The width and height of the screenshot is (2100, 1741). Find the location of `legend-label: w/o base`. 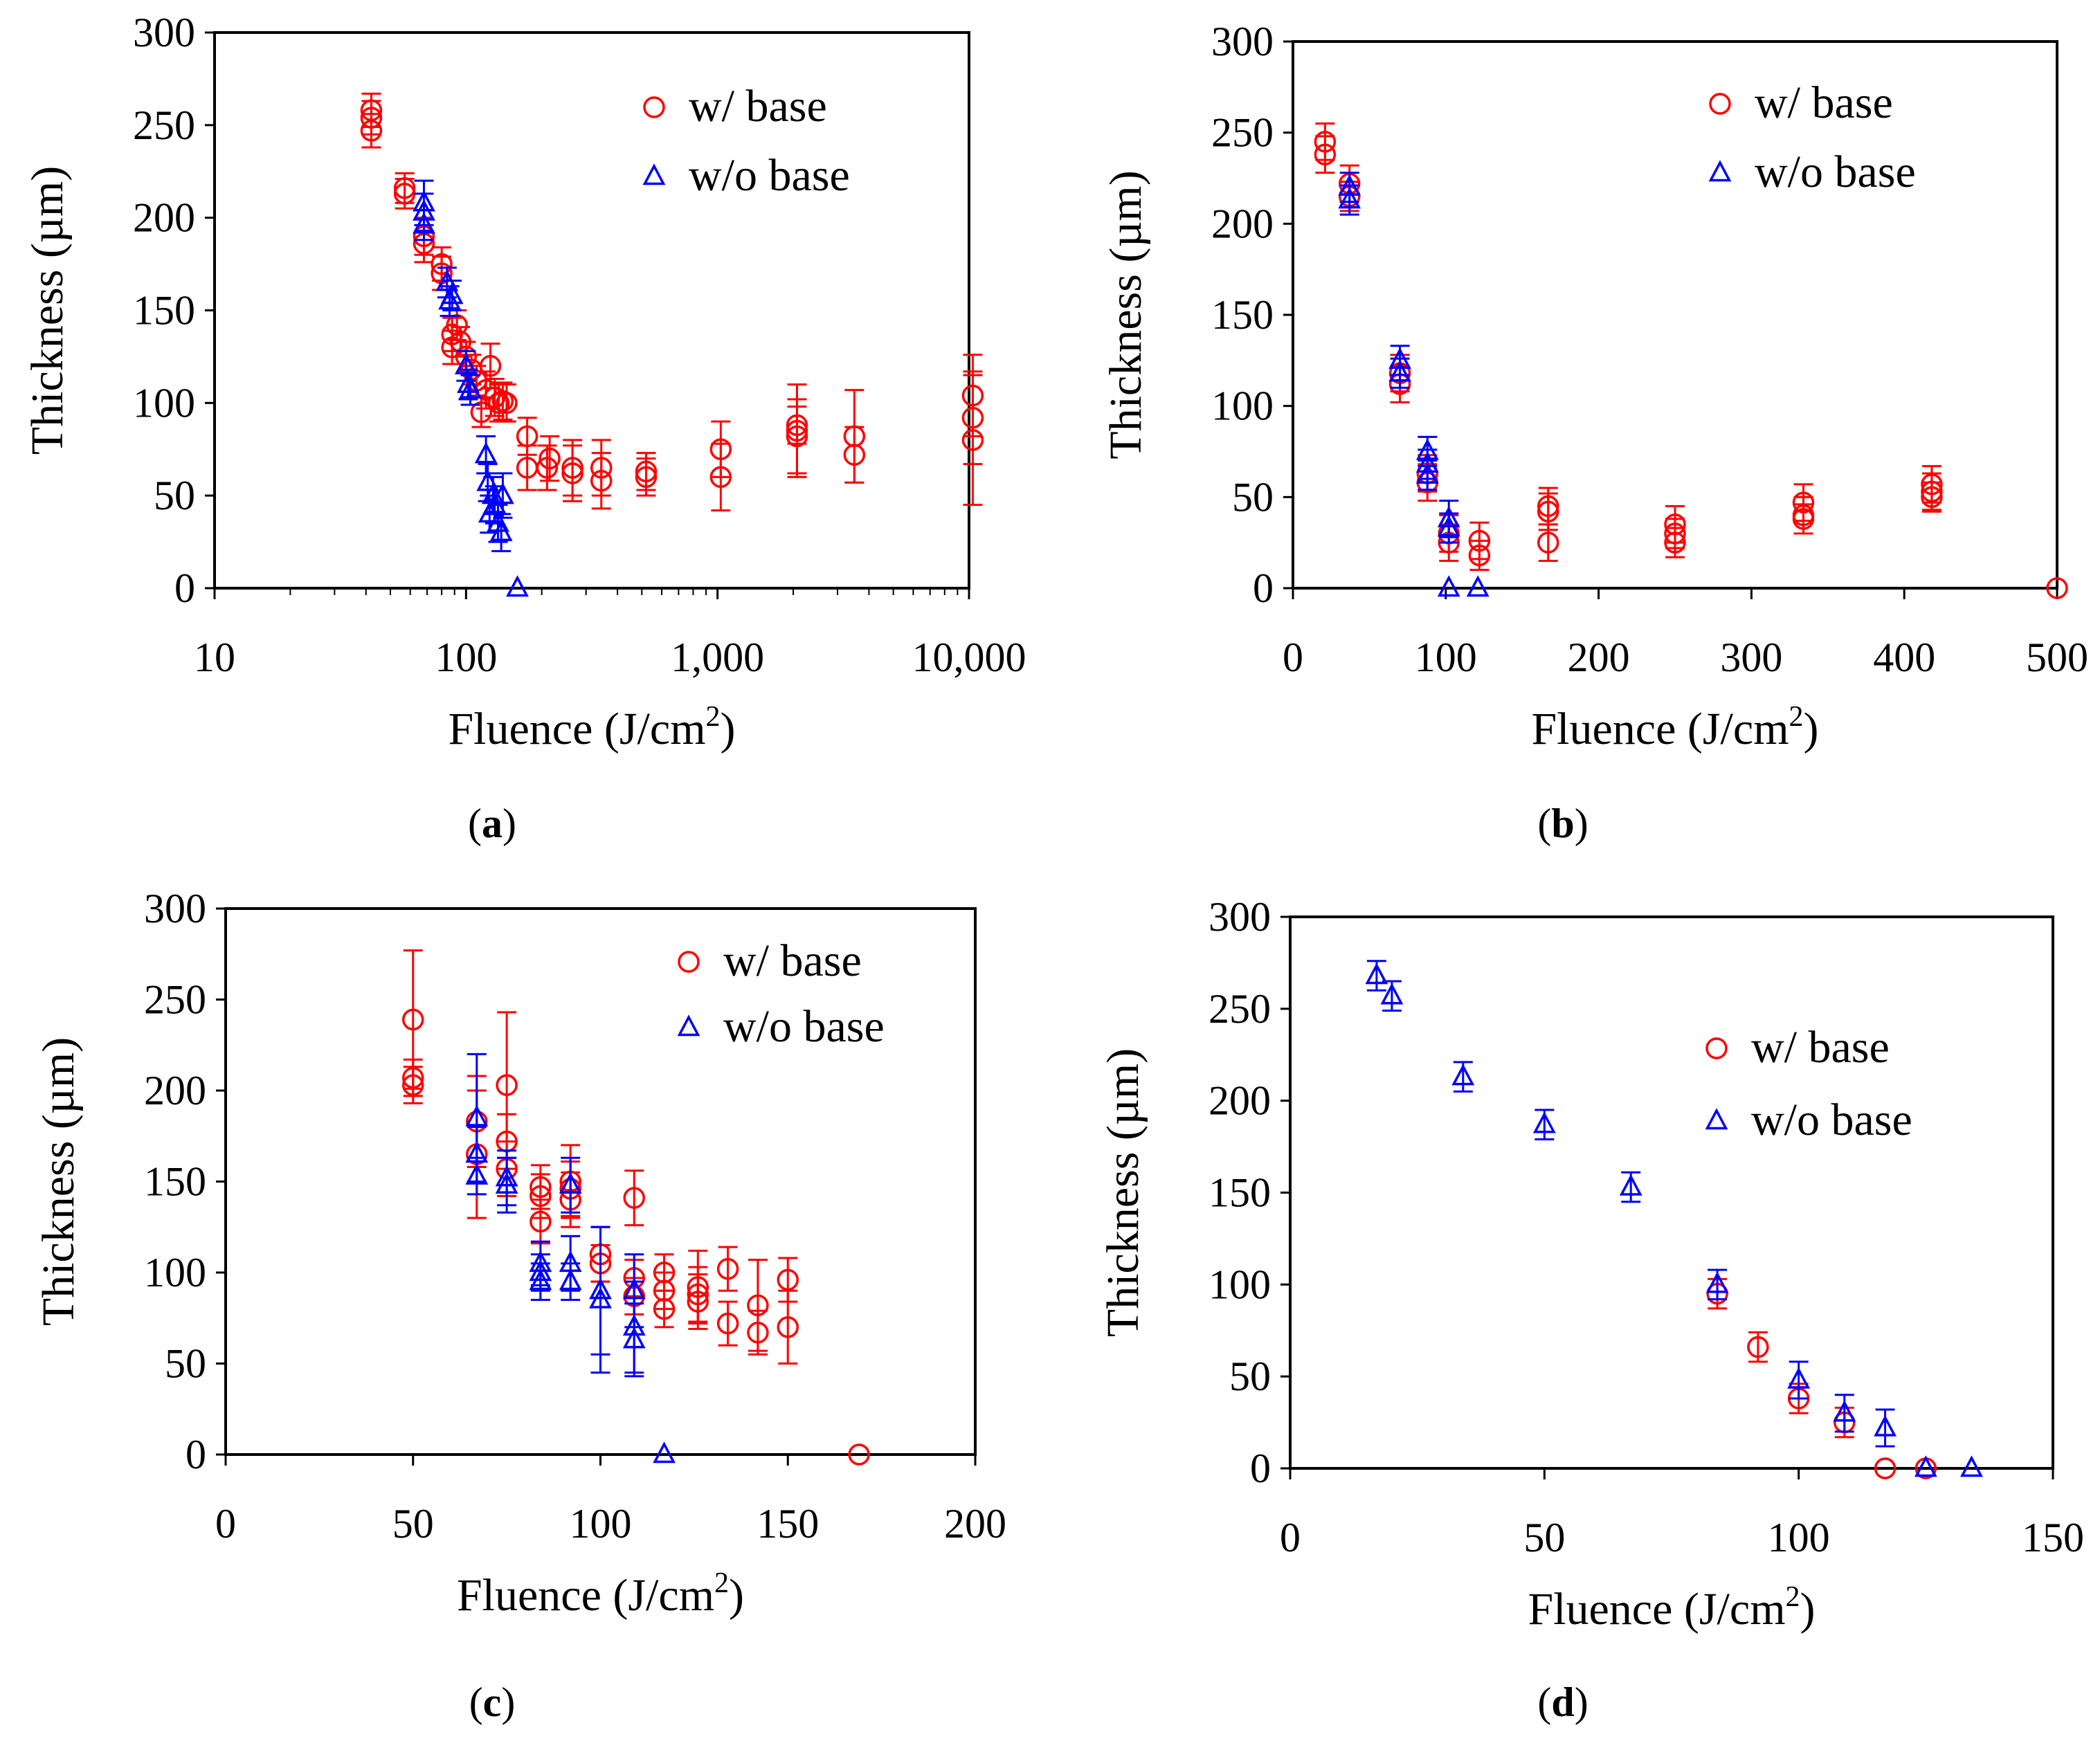

legend-label: w/o base is located at coordinates (1835, 172).